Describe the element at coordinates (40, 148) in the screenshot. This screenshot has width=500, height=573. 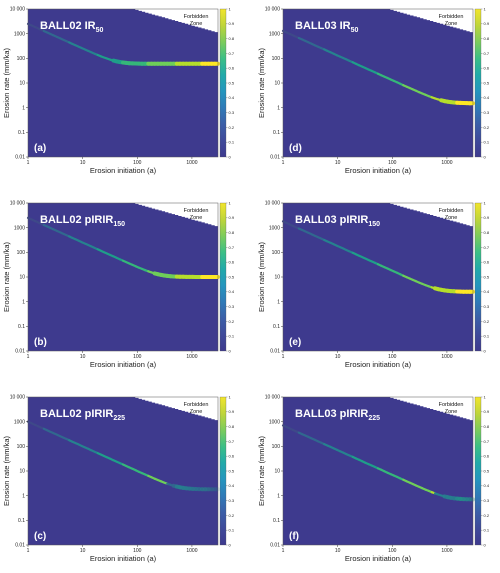
I see `panel-letter: (a)` at that location.